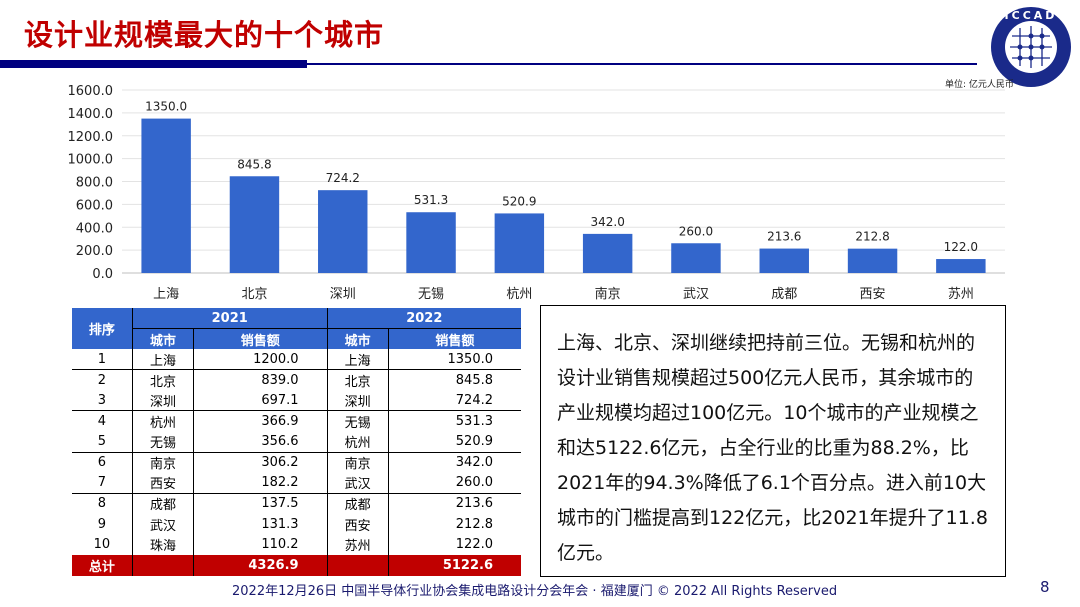 The height and width of the screenshot is (607, 1080). I want to click on city-2021-cell: 成都, so click(162, 503).